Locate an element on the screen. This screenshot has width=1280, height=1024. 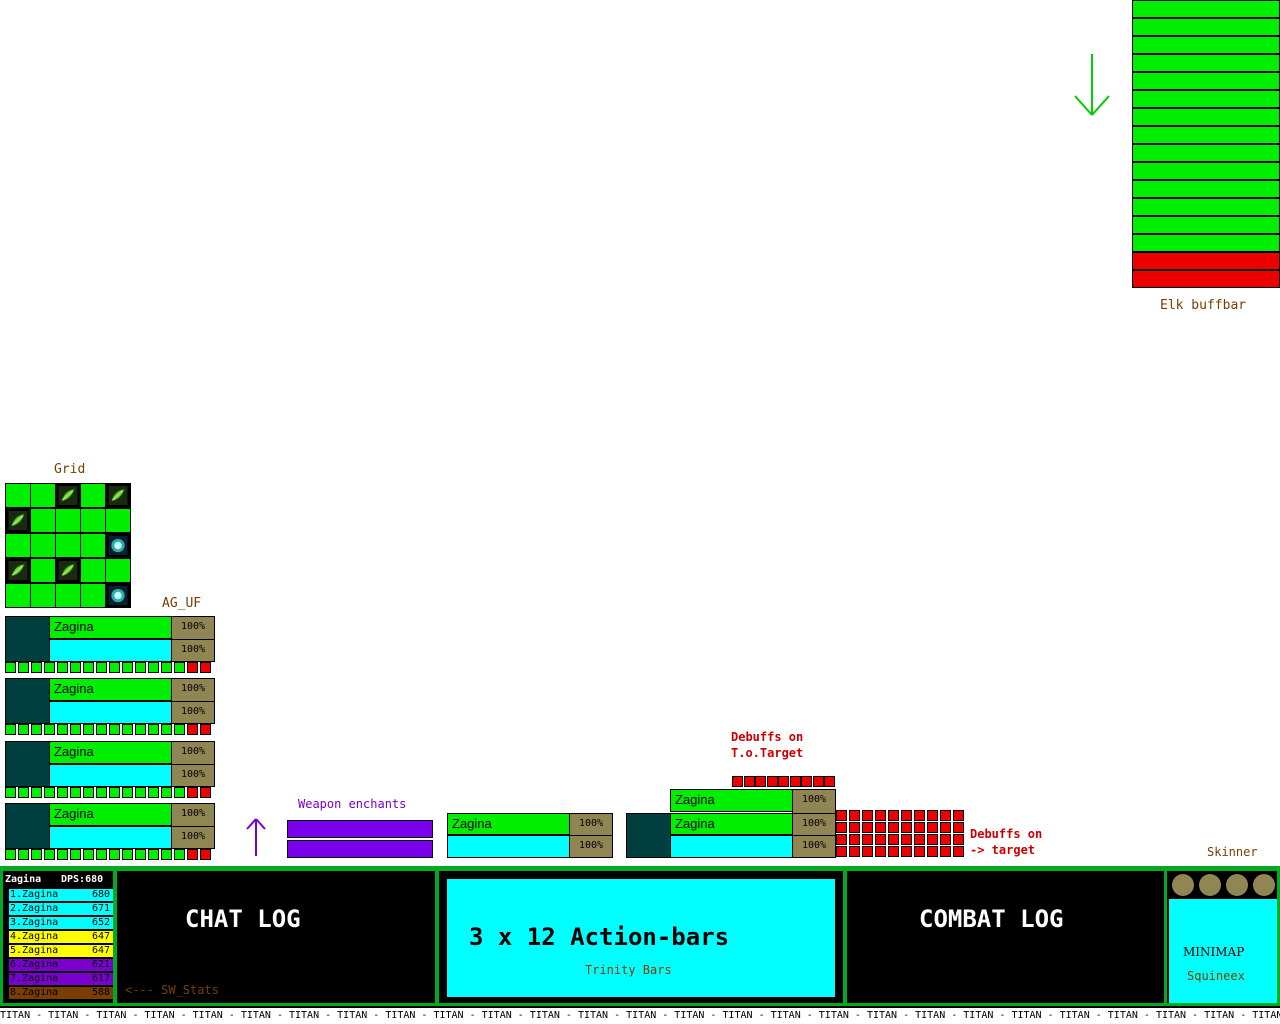
target-health-bar: Zagina is located at coordinates (731, 824).